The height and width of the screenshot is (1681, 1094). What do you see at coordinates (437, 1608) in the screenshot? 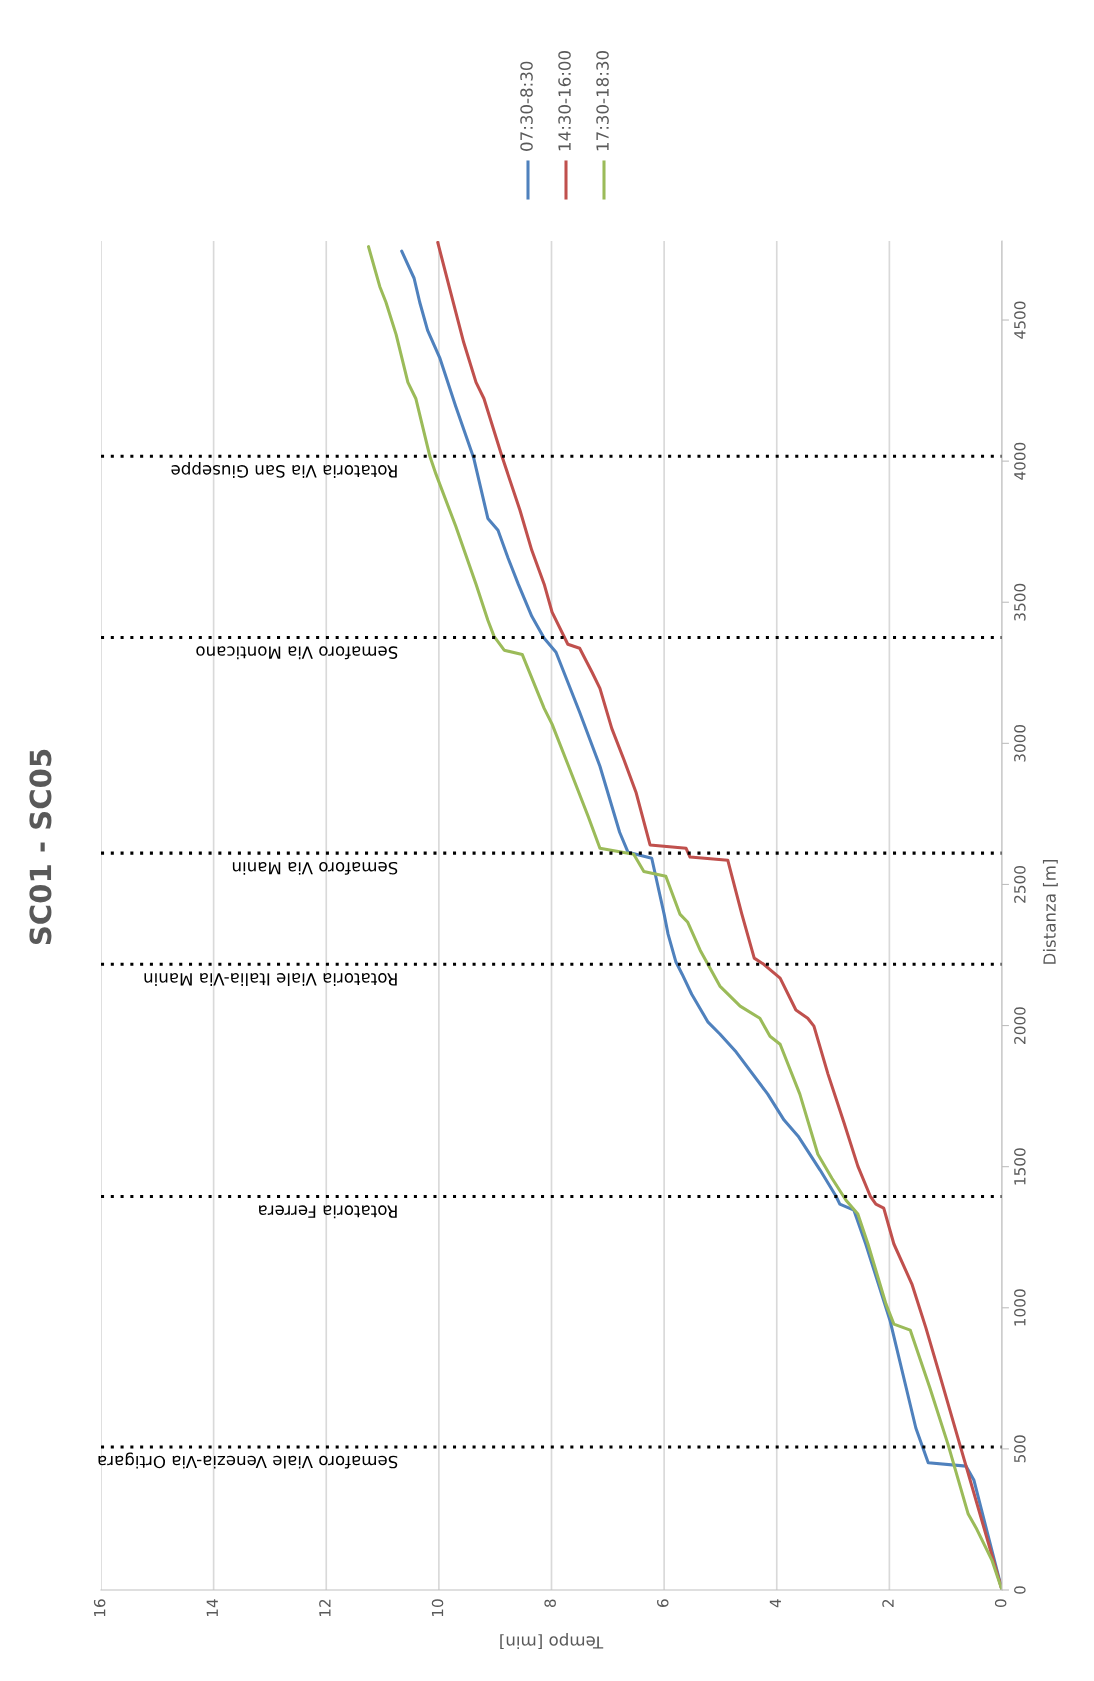
I see `x-tick-label: 10` at bounding box center [437, 1608].